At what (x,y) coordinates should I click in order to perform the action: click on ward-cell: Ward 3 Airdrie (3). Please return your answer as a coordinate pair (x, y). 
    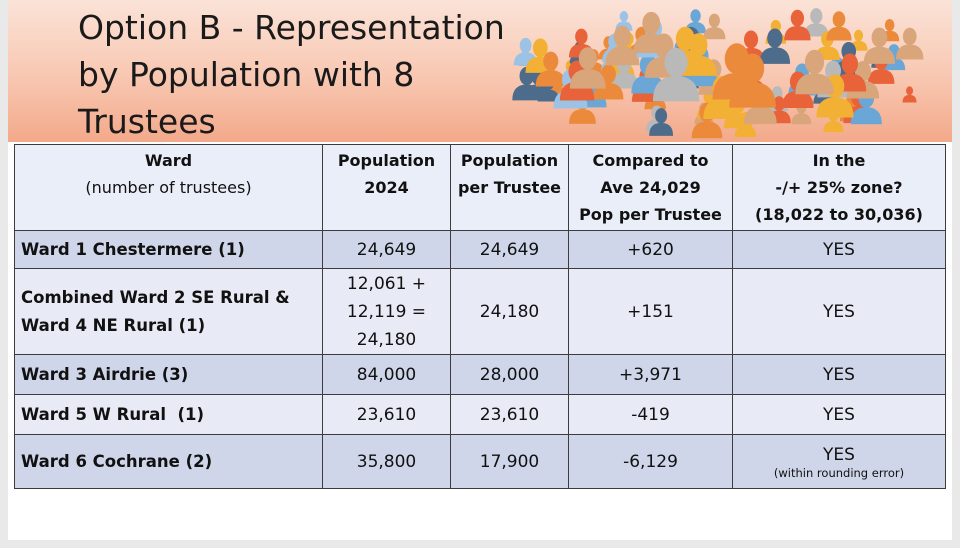
    Looking at the image, I should click on (168, 374).